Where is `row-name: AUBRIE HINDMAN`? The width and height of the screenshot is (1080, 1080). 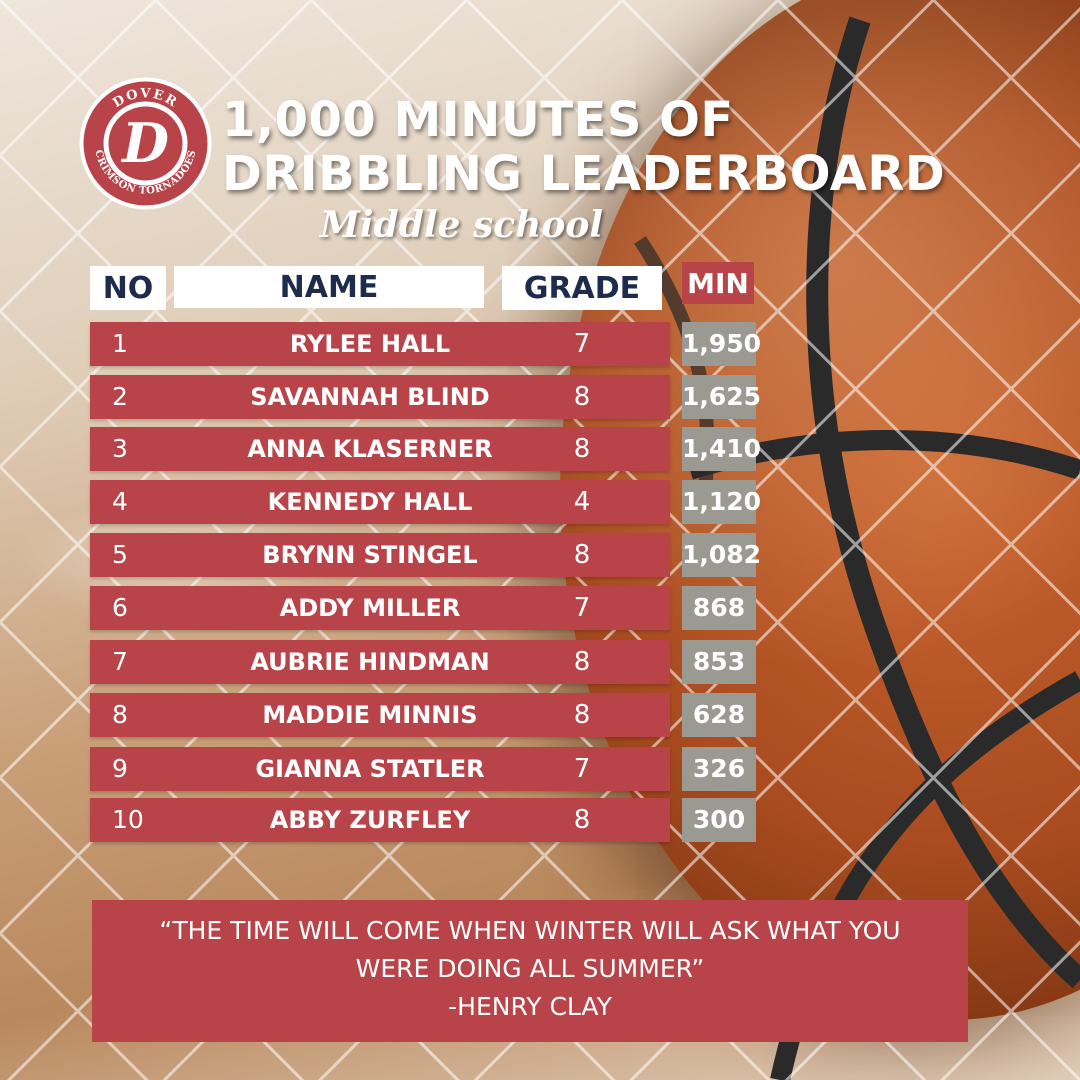 row-name: AUBRIE HINDMAN is located at coordinates (370, 662).